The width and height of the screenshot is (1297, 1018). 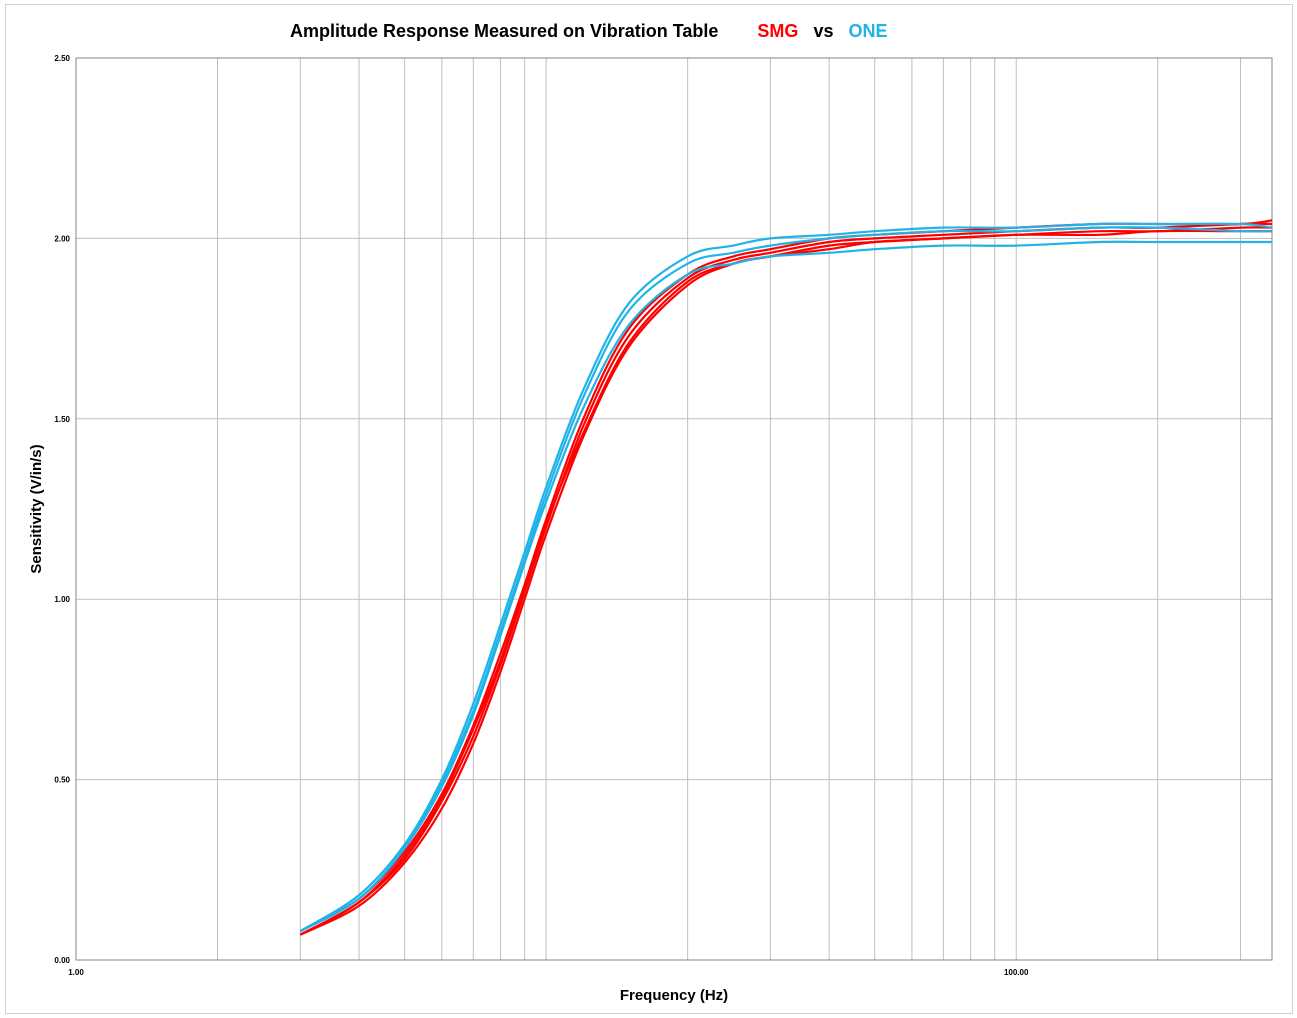 What do you see at coordinates (868, 31) in the screenshot?
I see `title-tag-one: ONE` at bounding box center [868, 31].